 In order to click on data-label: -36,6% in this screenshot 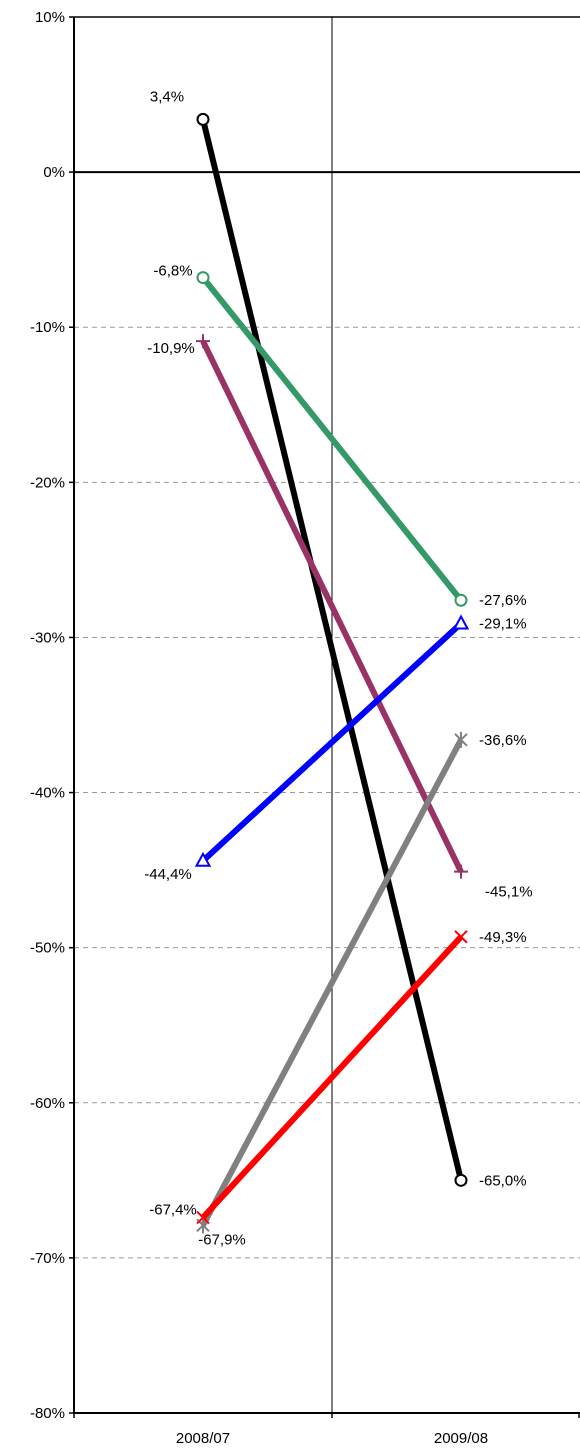, I will do `click(503, 740)`.